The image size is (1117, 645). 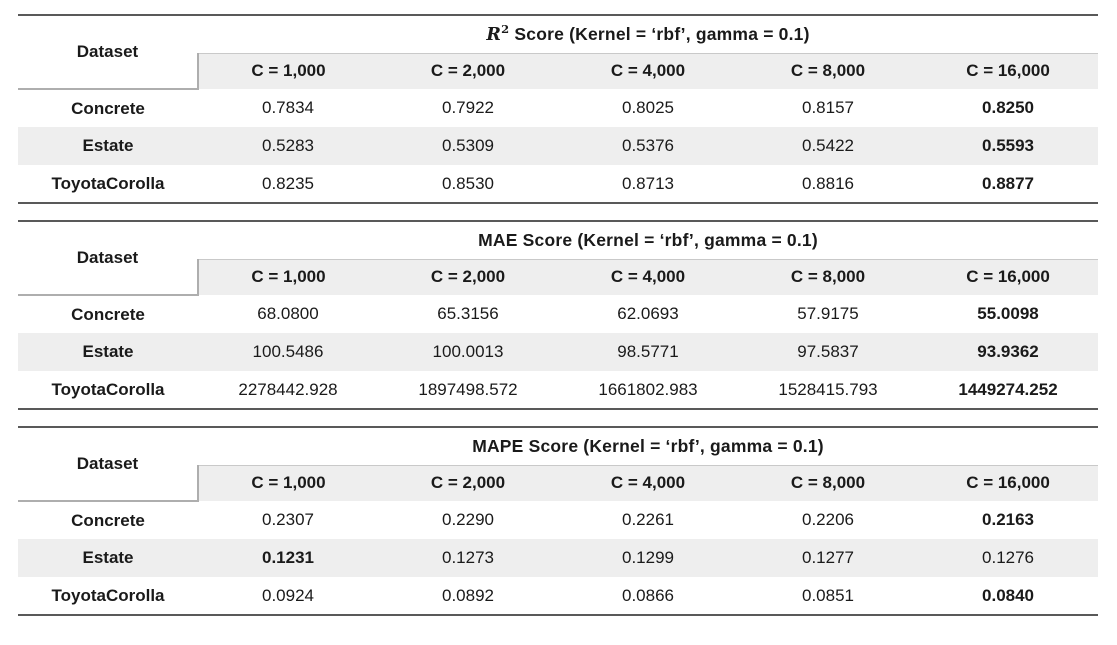 What do you see at coordinates (1008, 313) in the screenshot?
I see `best-value-cell: 55.0098` at bounding box center [1008, 313].